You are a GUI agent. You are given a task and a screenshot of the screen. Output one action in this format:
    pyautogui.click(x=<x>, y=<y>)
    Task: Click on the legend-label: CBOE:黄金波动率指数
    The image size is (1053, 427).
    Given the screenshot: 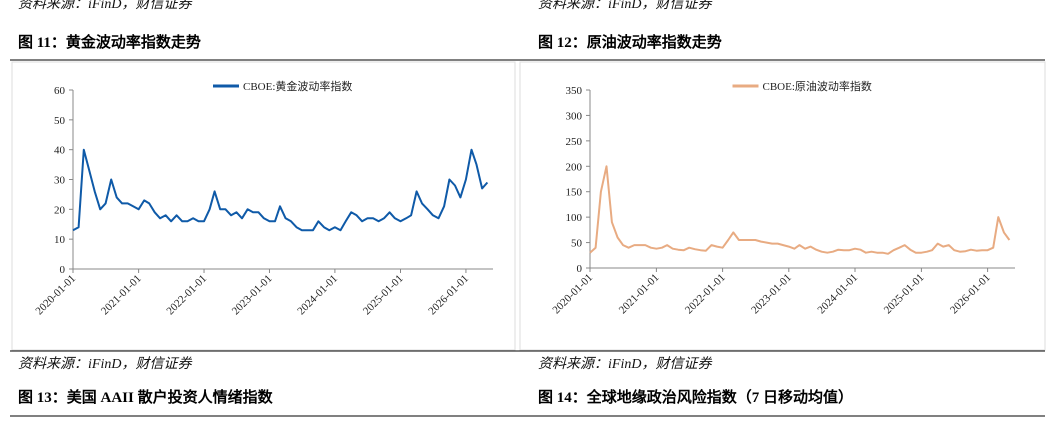 What is the action you would take?
    pyautogui.click(x=297, y=86)
    